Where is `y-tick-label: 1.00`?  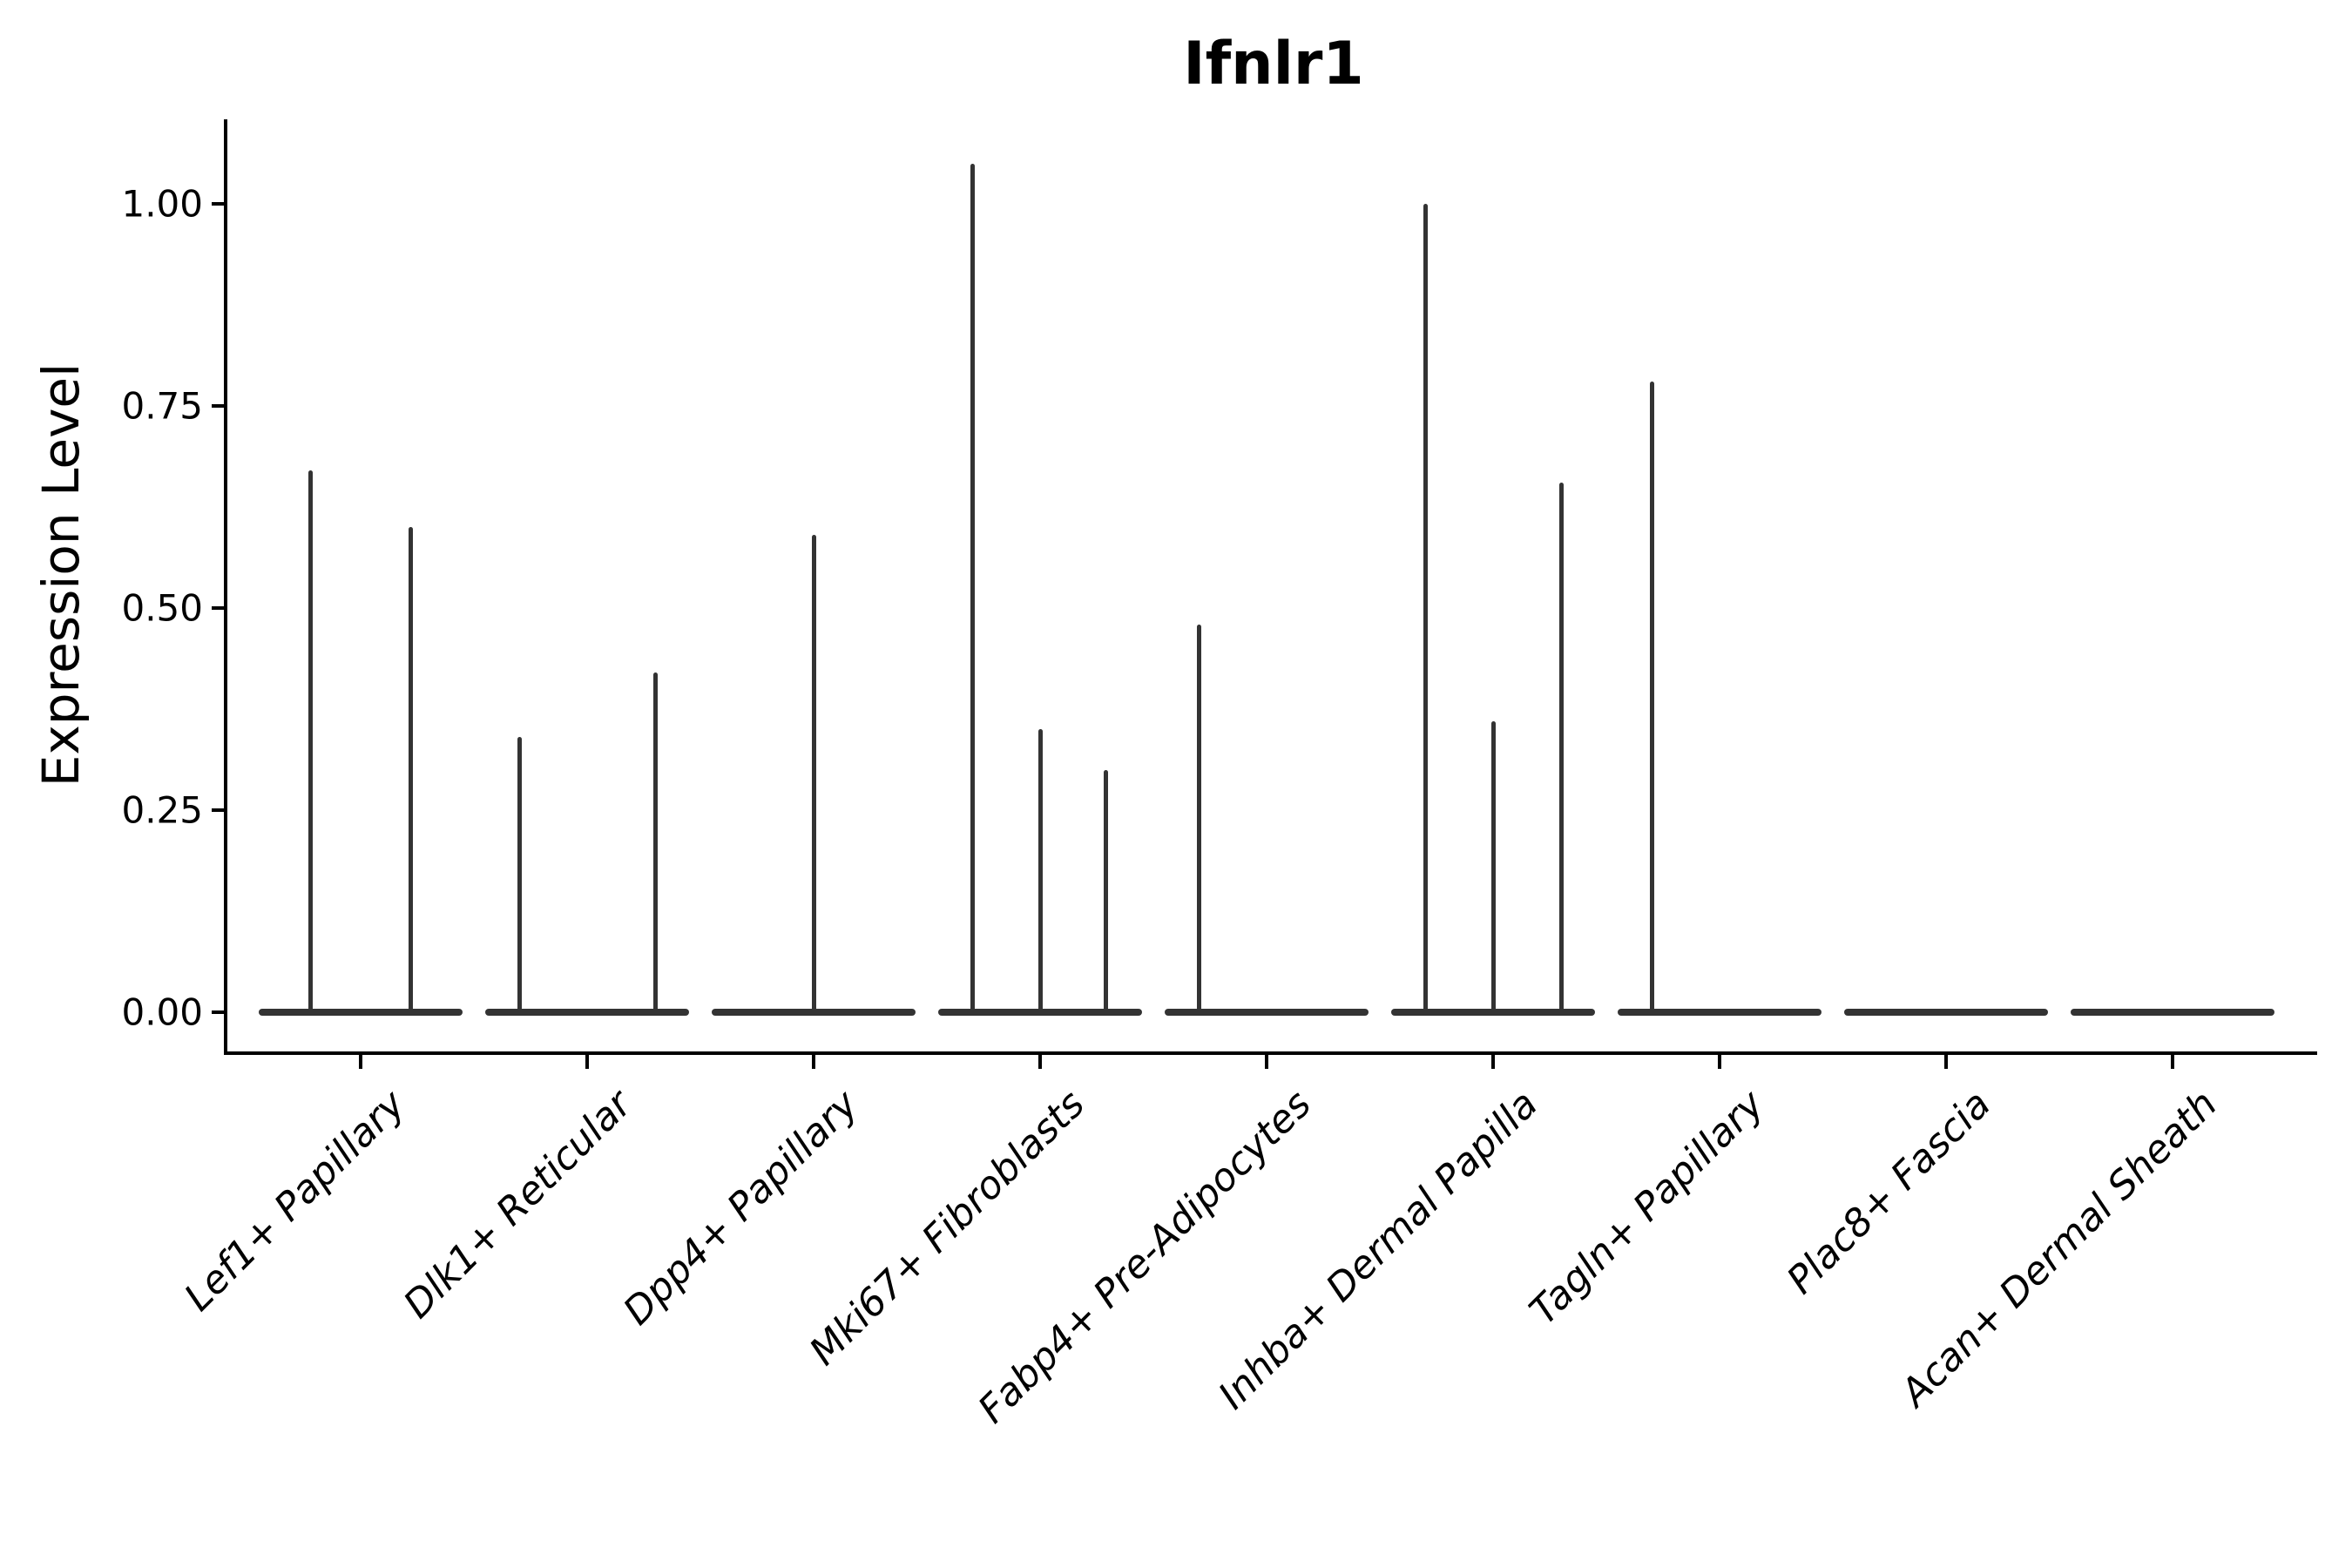 y-tick-label: 1.00 is located at coordinates (162, 204).